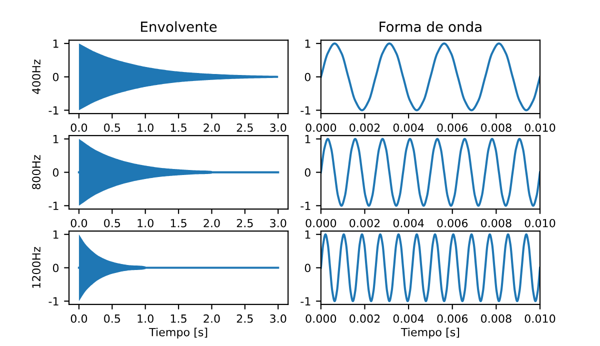 Image resolution: width=600 pixels, height=346 pixels. I want to click on y-axis-title: 400Hz, so click(36, 77).